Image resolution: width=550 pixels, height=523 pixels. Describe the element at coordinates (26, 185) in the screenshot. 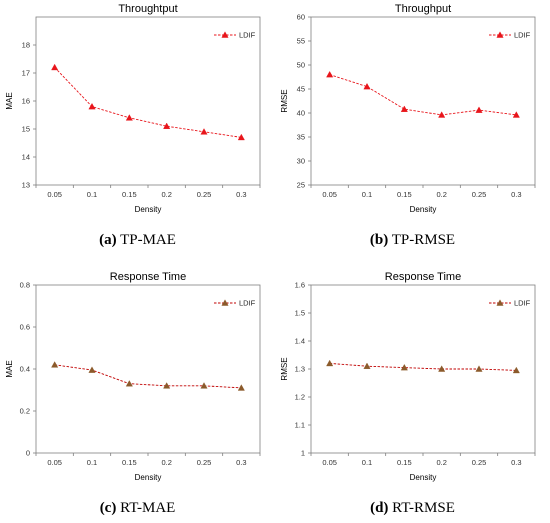

I see `y-tick-label: 13` at that location.